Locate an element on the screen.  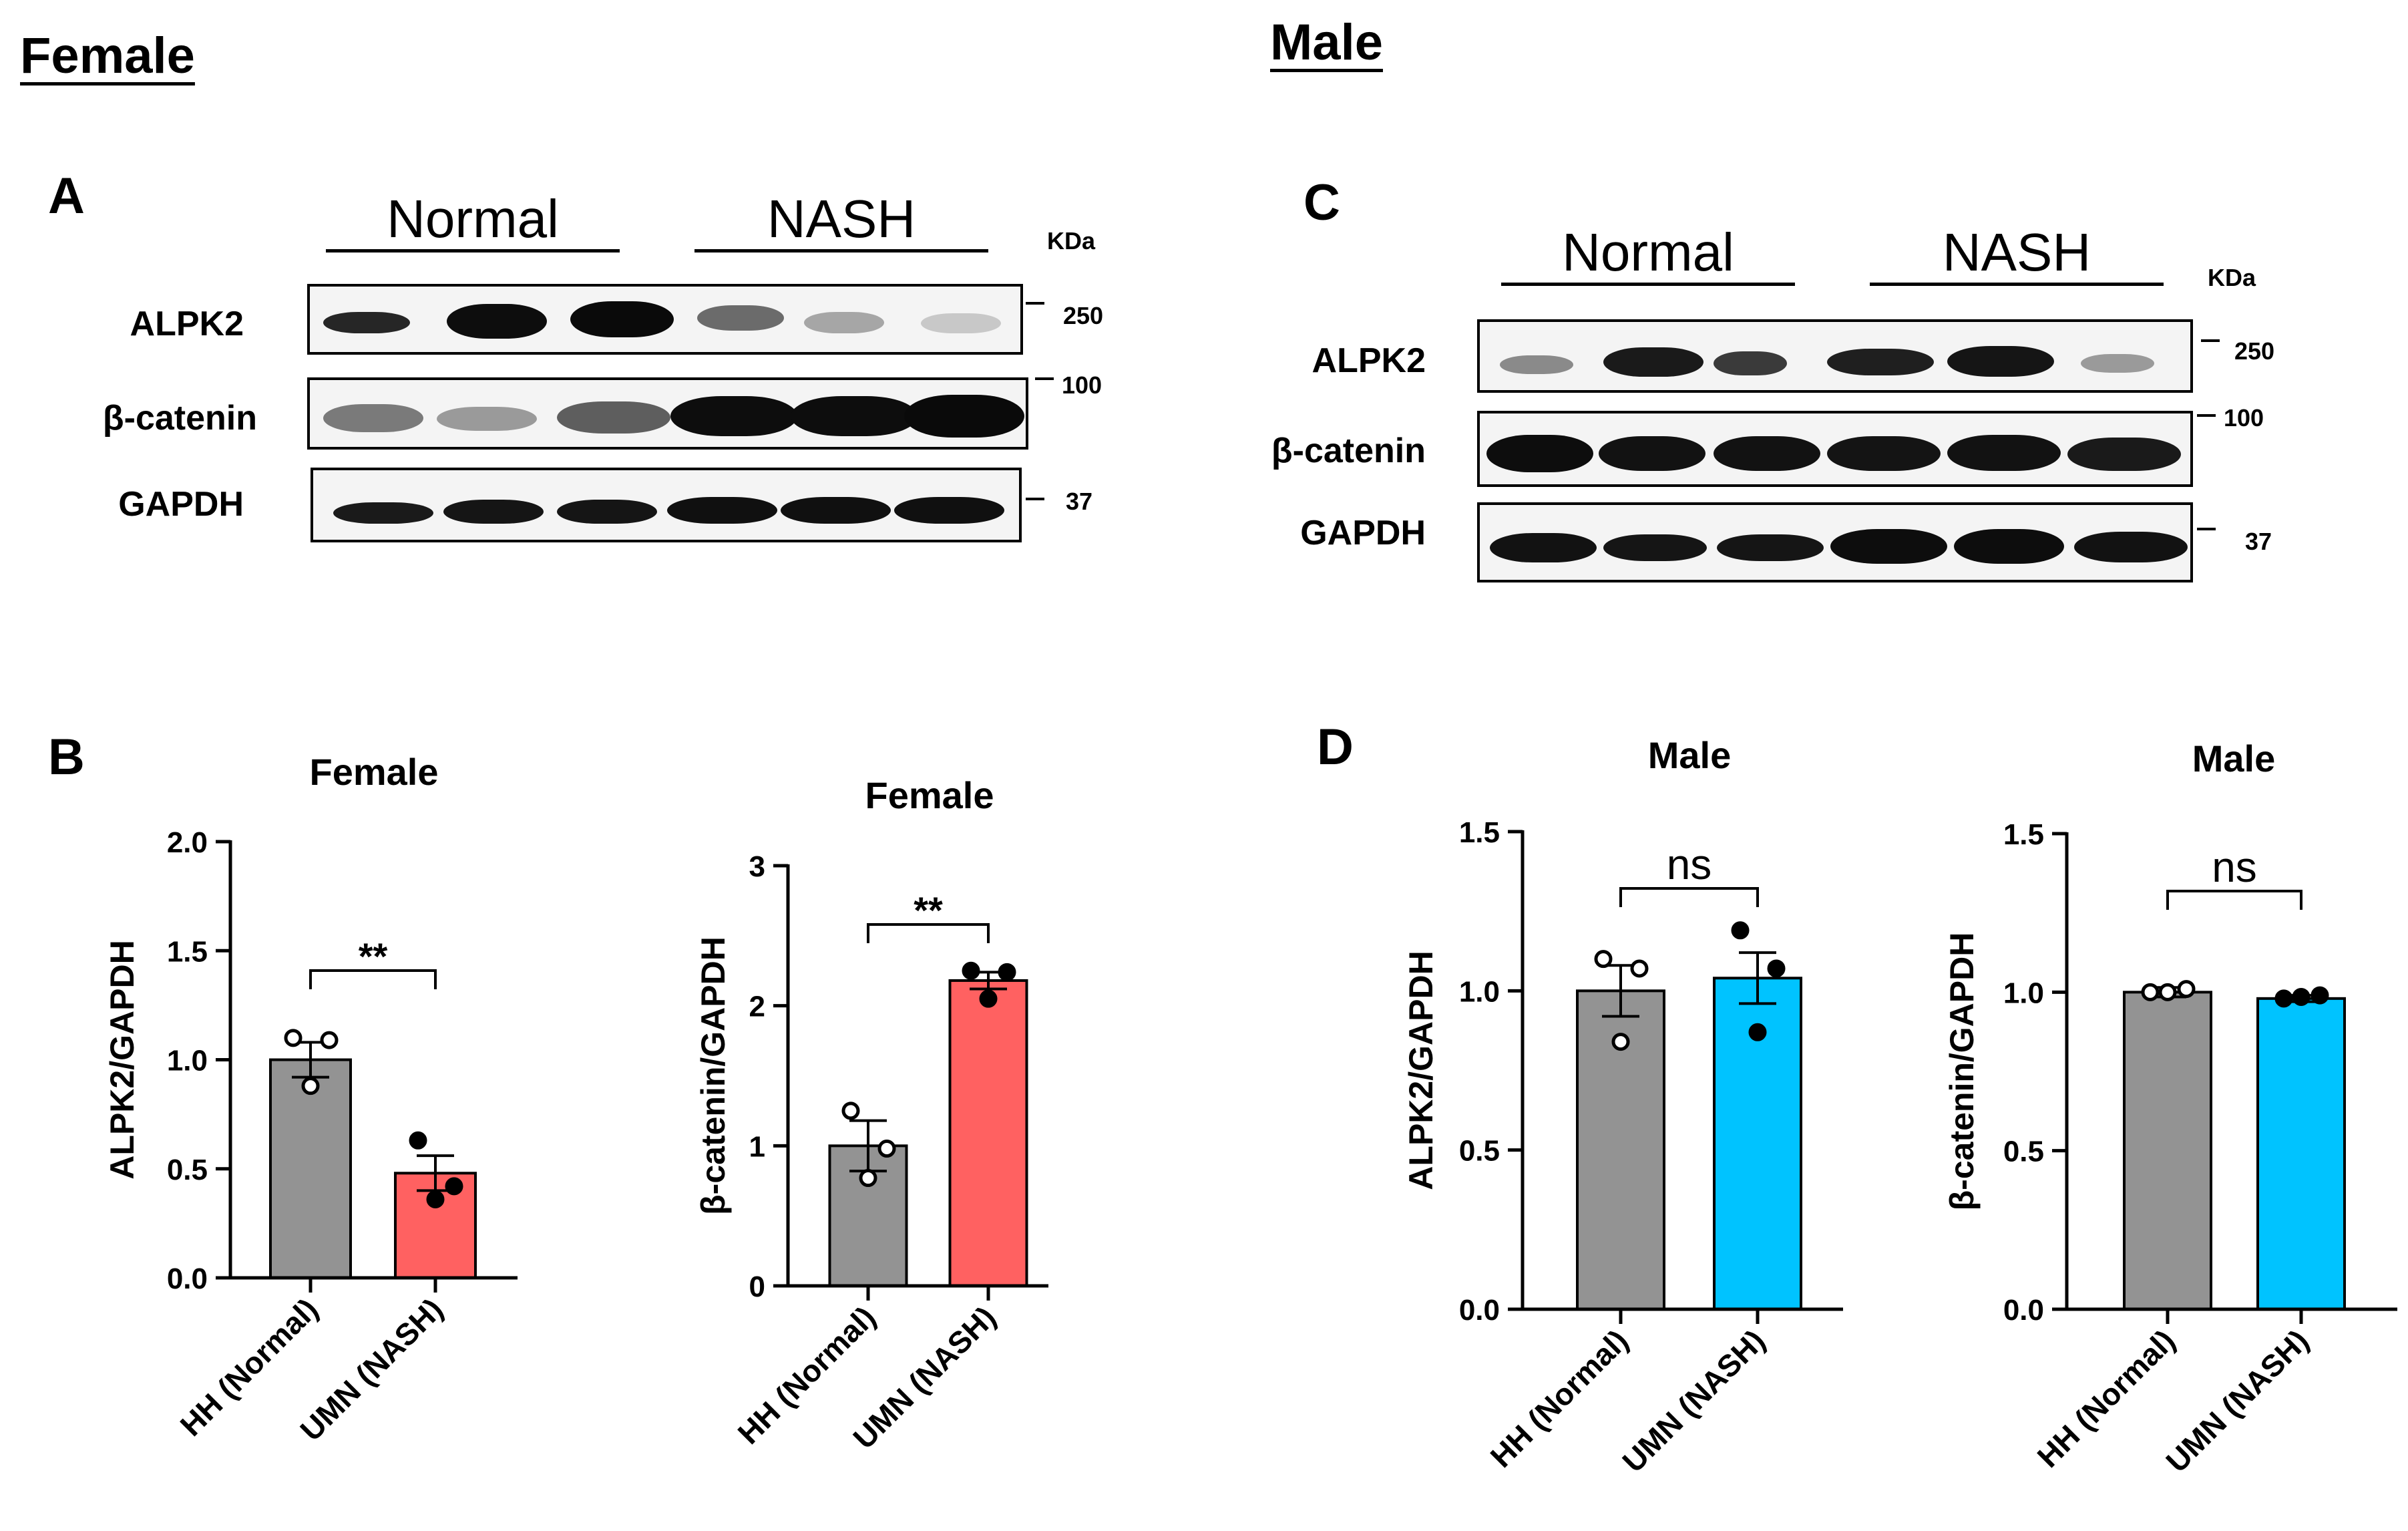
panel-letter-b: B is located at coordinates (66, 757).